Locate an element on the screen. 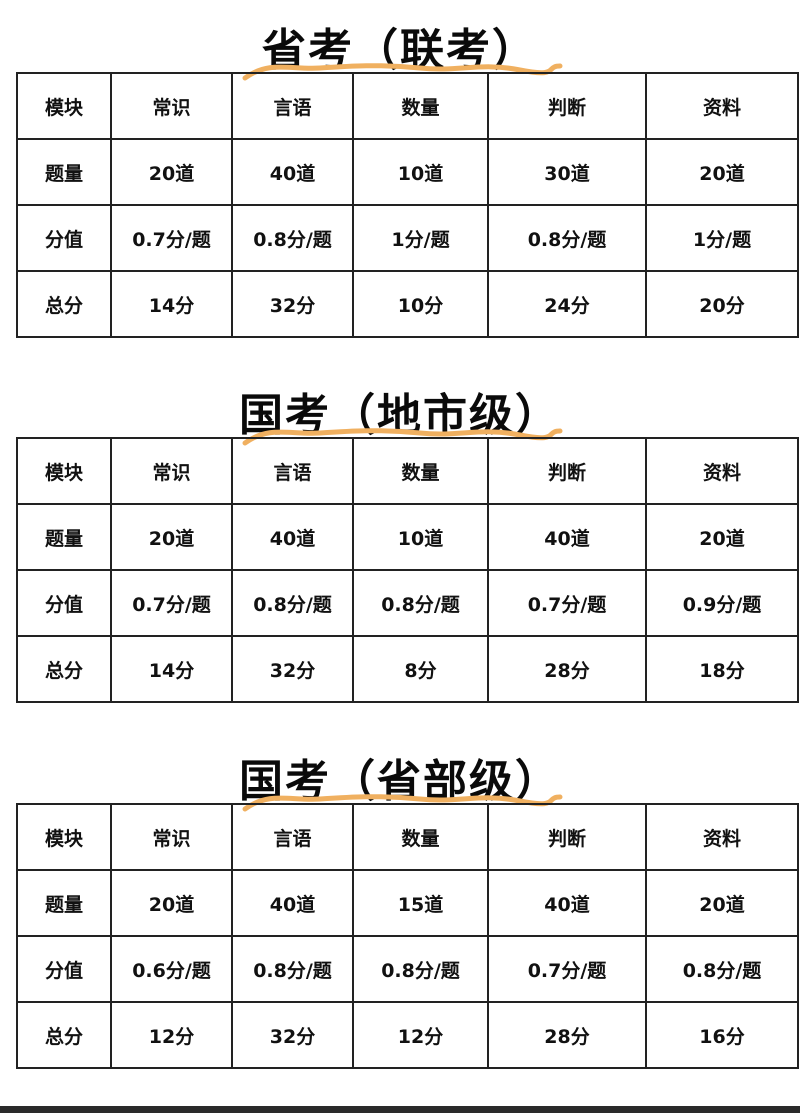 The height and width of the screenshot is (1113, 800). table-row: 题量 20道 40道 10道 40道 20道 is located at coordinates (407, 537).